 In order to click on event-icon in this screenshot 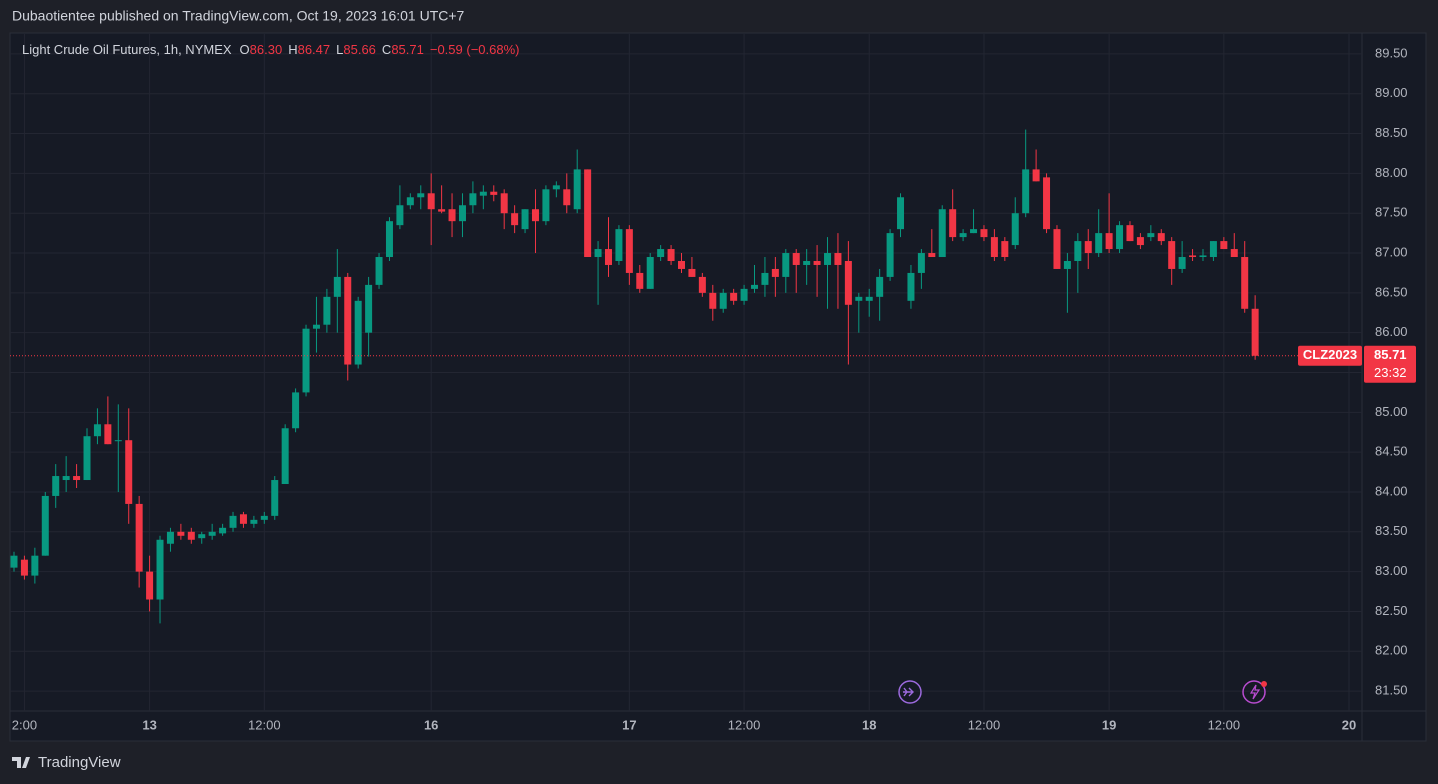, I will do `click(910, 692)`.